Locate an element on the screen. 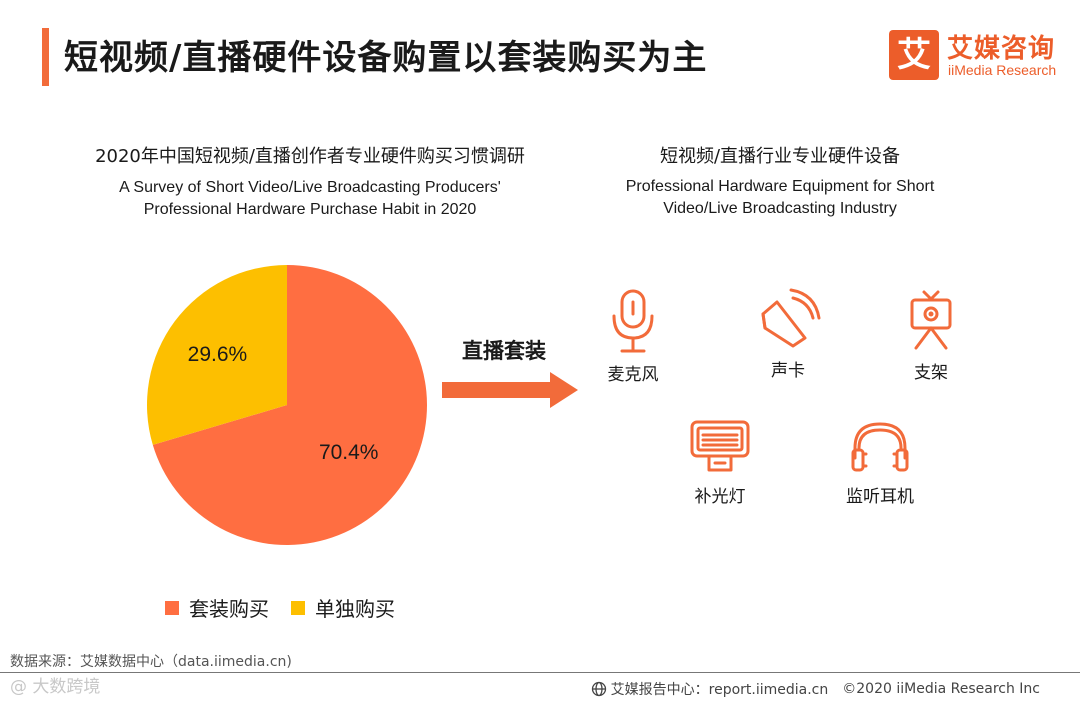 The height and width of the screenshot is (702, 1080). chart-subtitle-cn: 2020年中国短视频/直播创作者专业硬件购买习惯调研 is located at coordinates (310, 156).